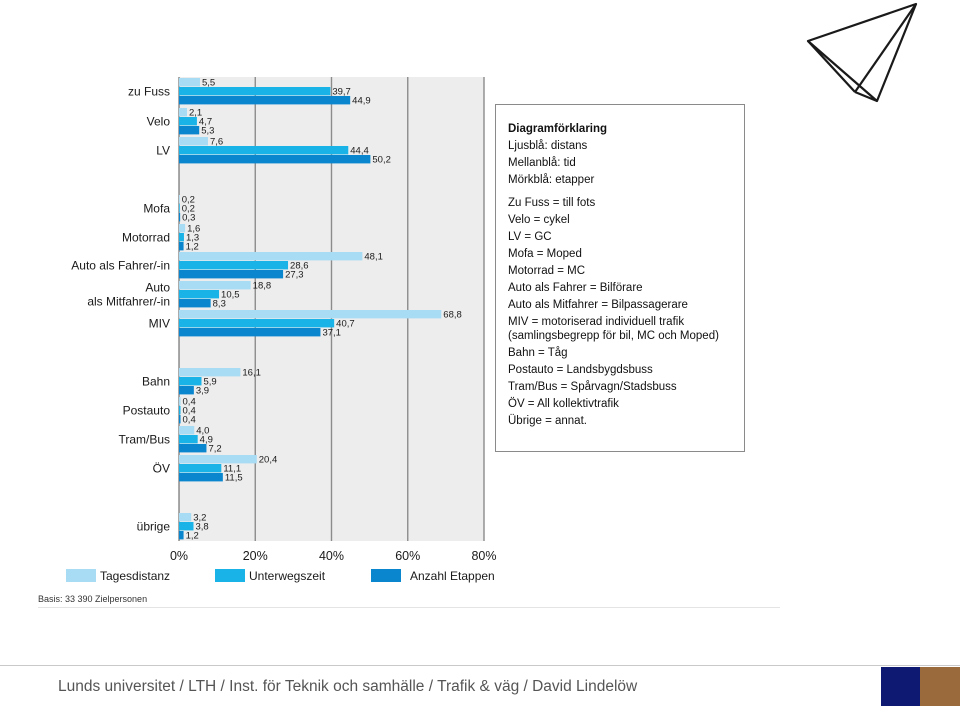  I want to click on category-label: Postauto, so click(147, 411).